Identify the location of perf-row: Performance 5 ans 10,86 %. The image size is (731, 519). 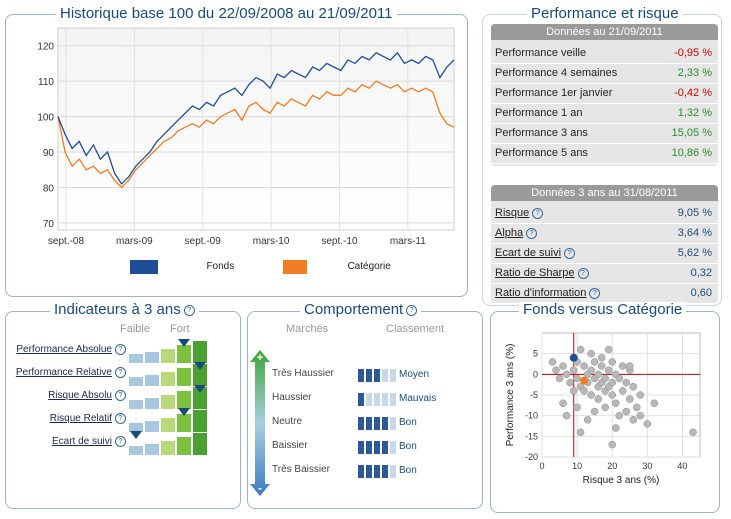
(604, 153).